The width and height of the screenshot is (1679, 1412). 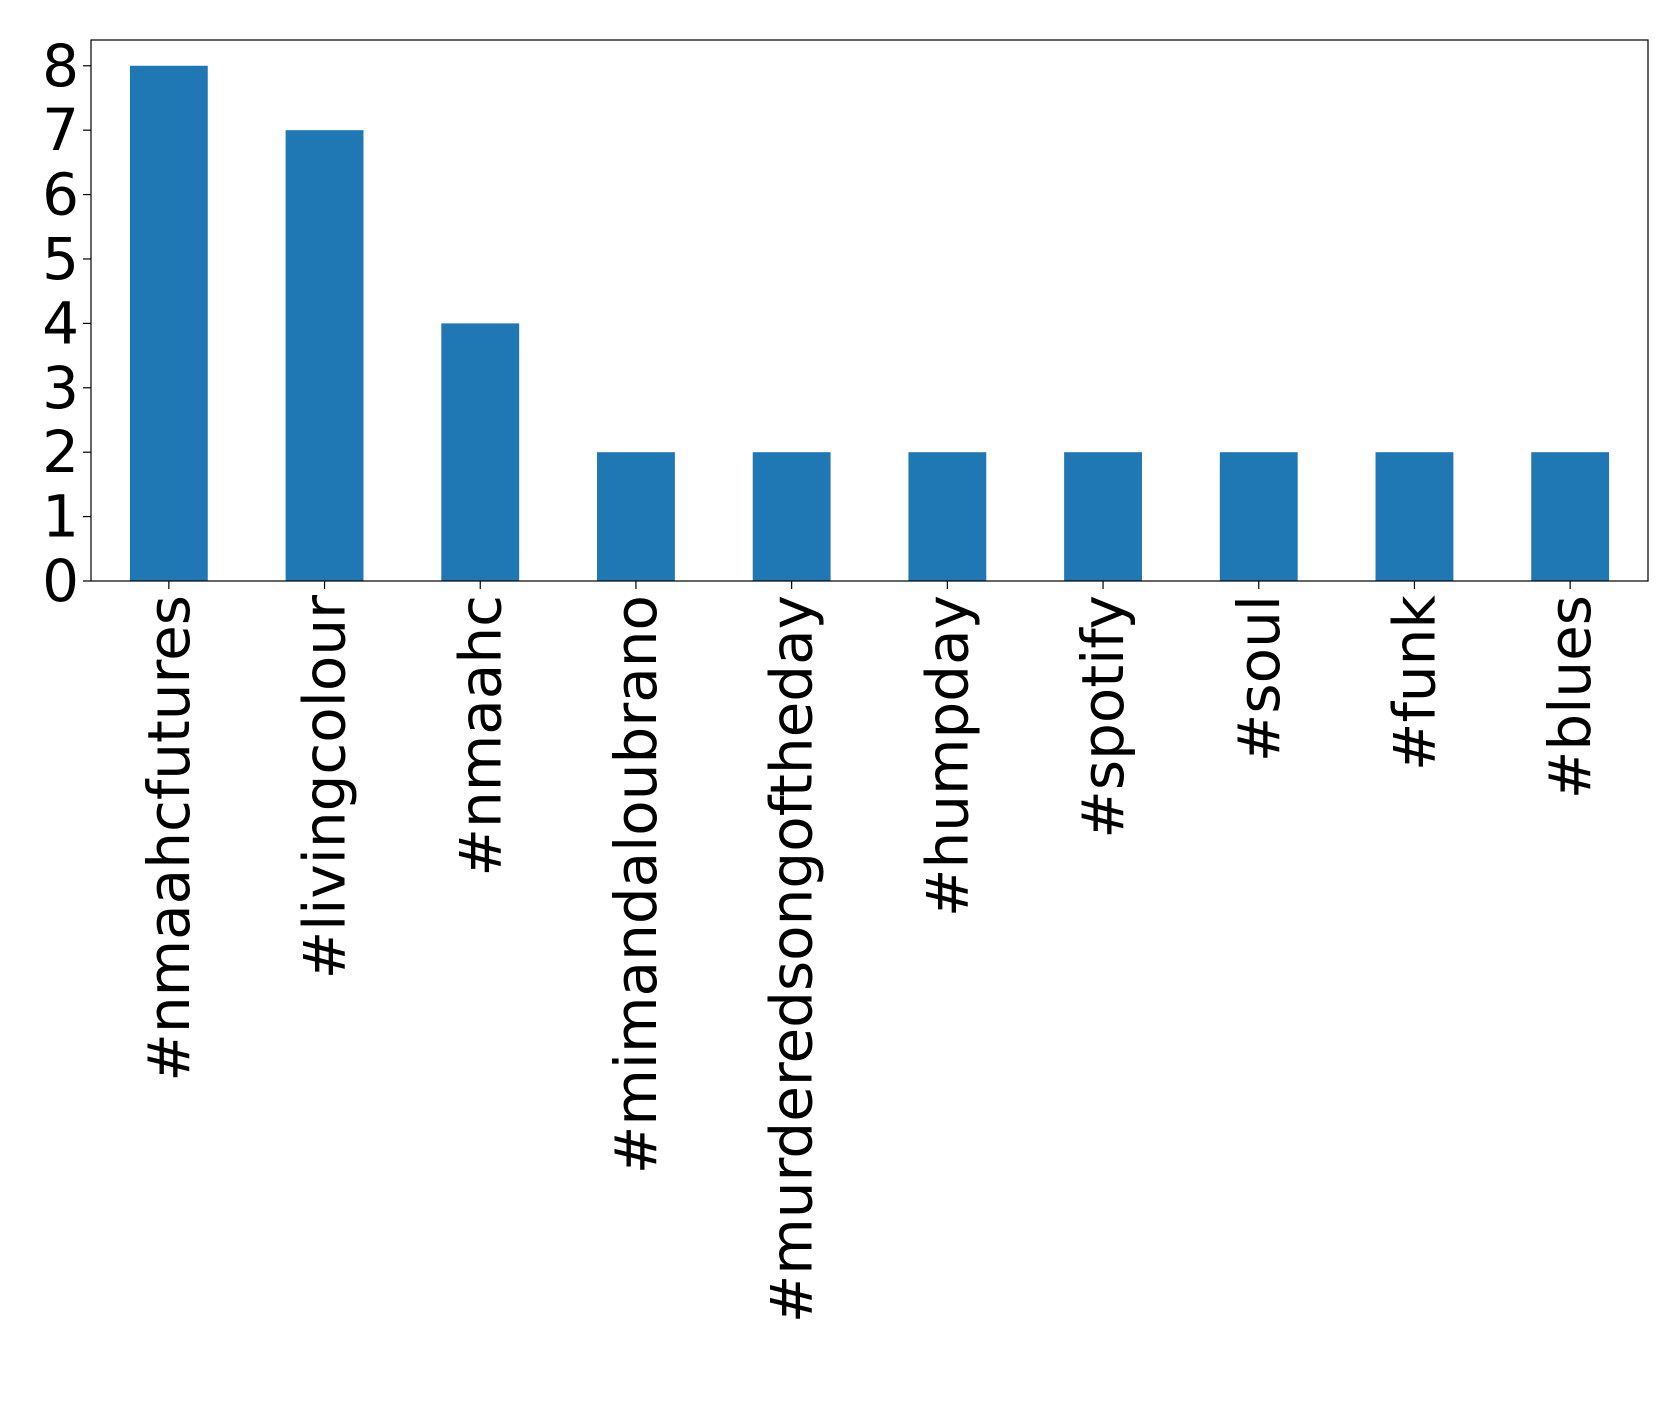 I want to click on y-tick-label: 3, so click(x=60, y=388).